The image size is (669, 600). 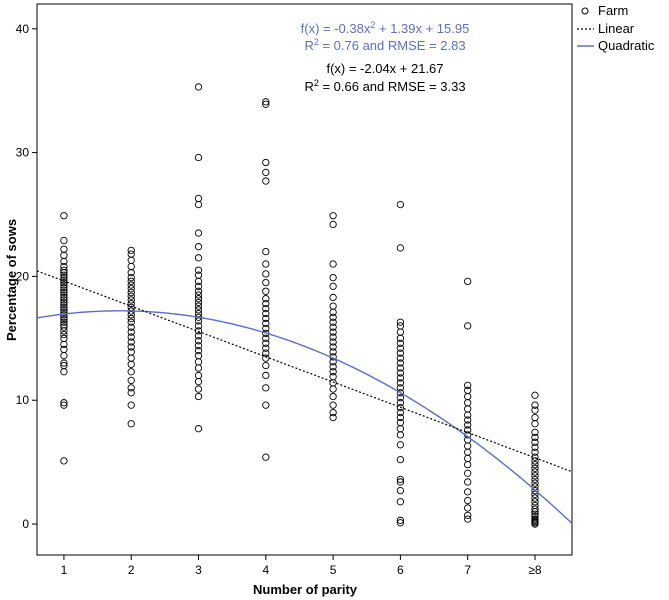 What do you see at coordinates (336, 28) in the screenshot?
I see `quadratic-eq-part1: f(x) = -0.38x` at bounding box center [336, 28].